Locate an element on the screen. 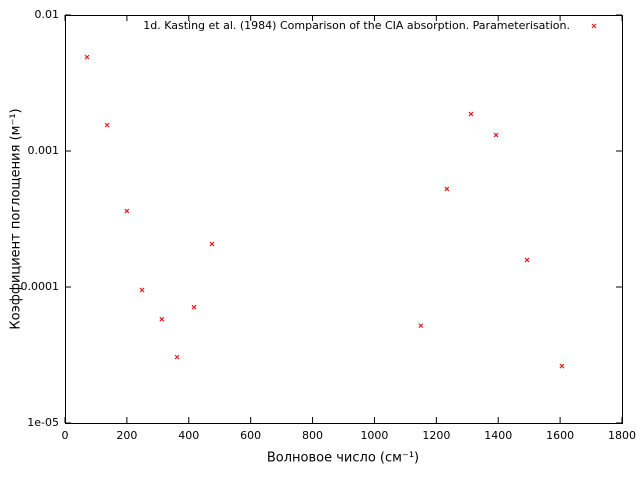 The height and width of the screenshot is (480, 640). x-tick-label: 1200 is located at coordinates (436, 435).